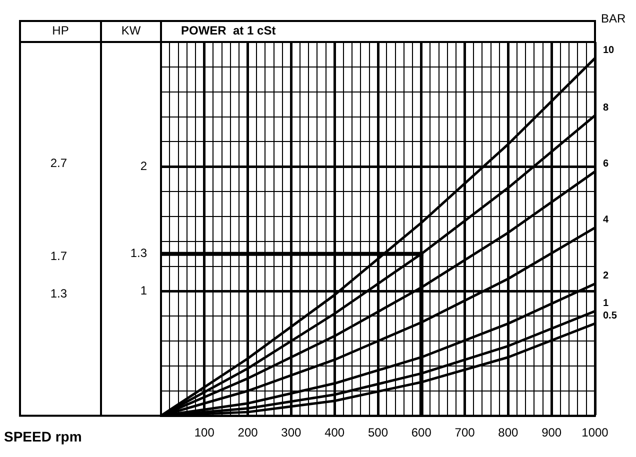 This screenshot has width=636, height=457. I want to click on x-tick-label: 800, so click(508, 432).